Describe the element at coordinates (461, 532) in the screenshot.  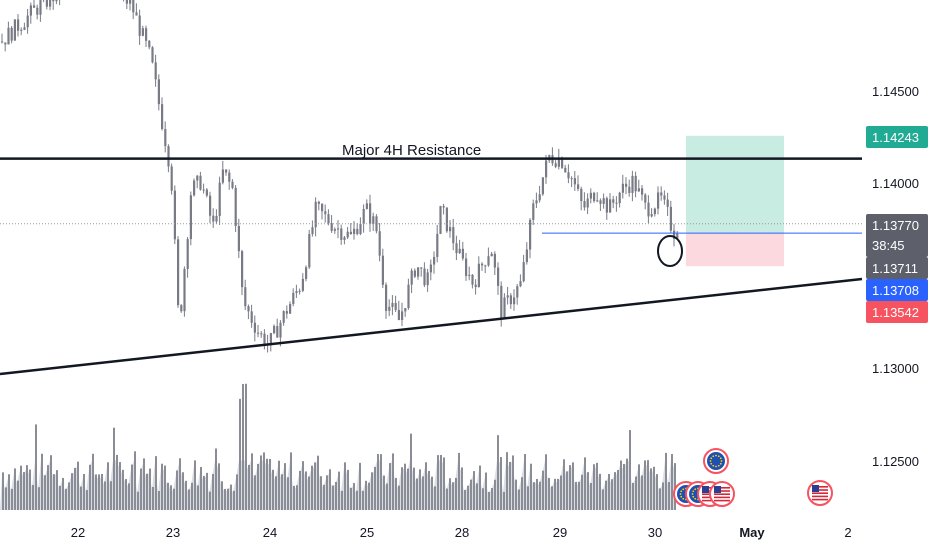
I see `time-axis: 22 23 24 25 28 29 30 May 2` at that location.